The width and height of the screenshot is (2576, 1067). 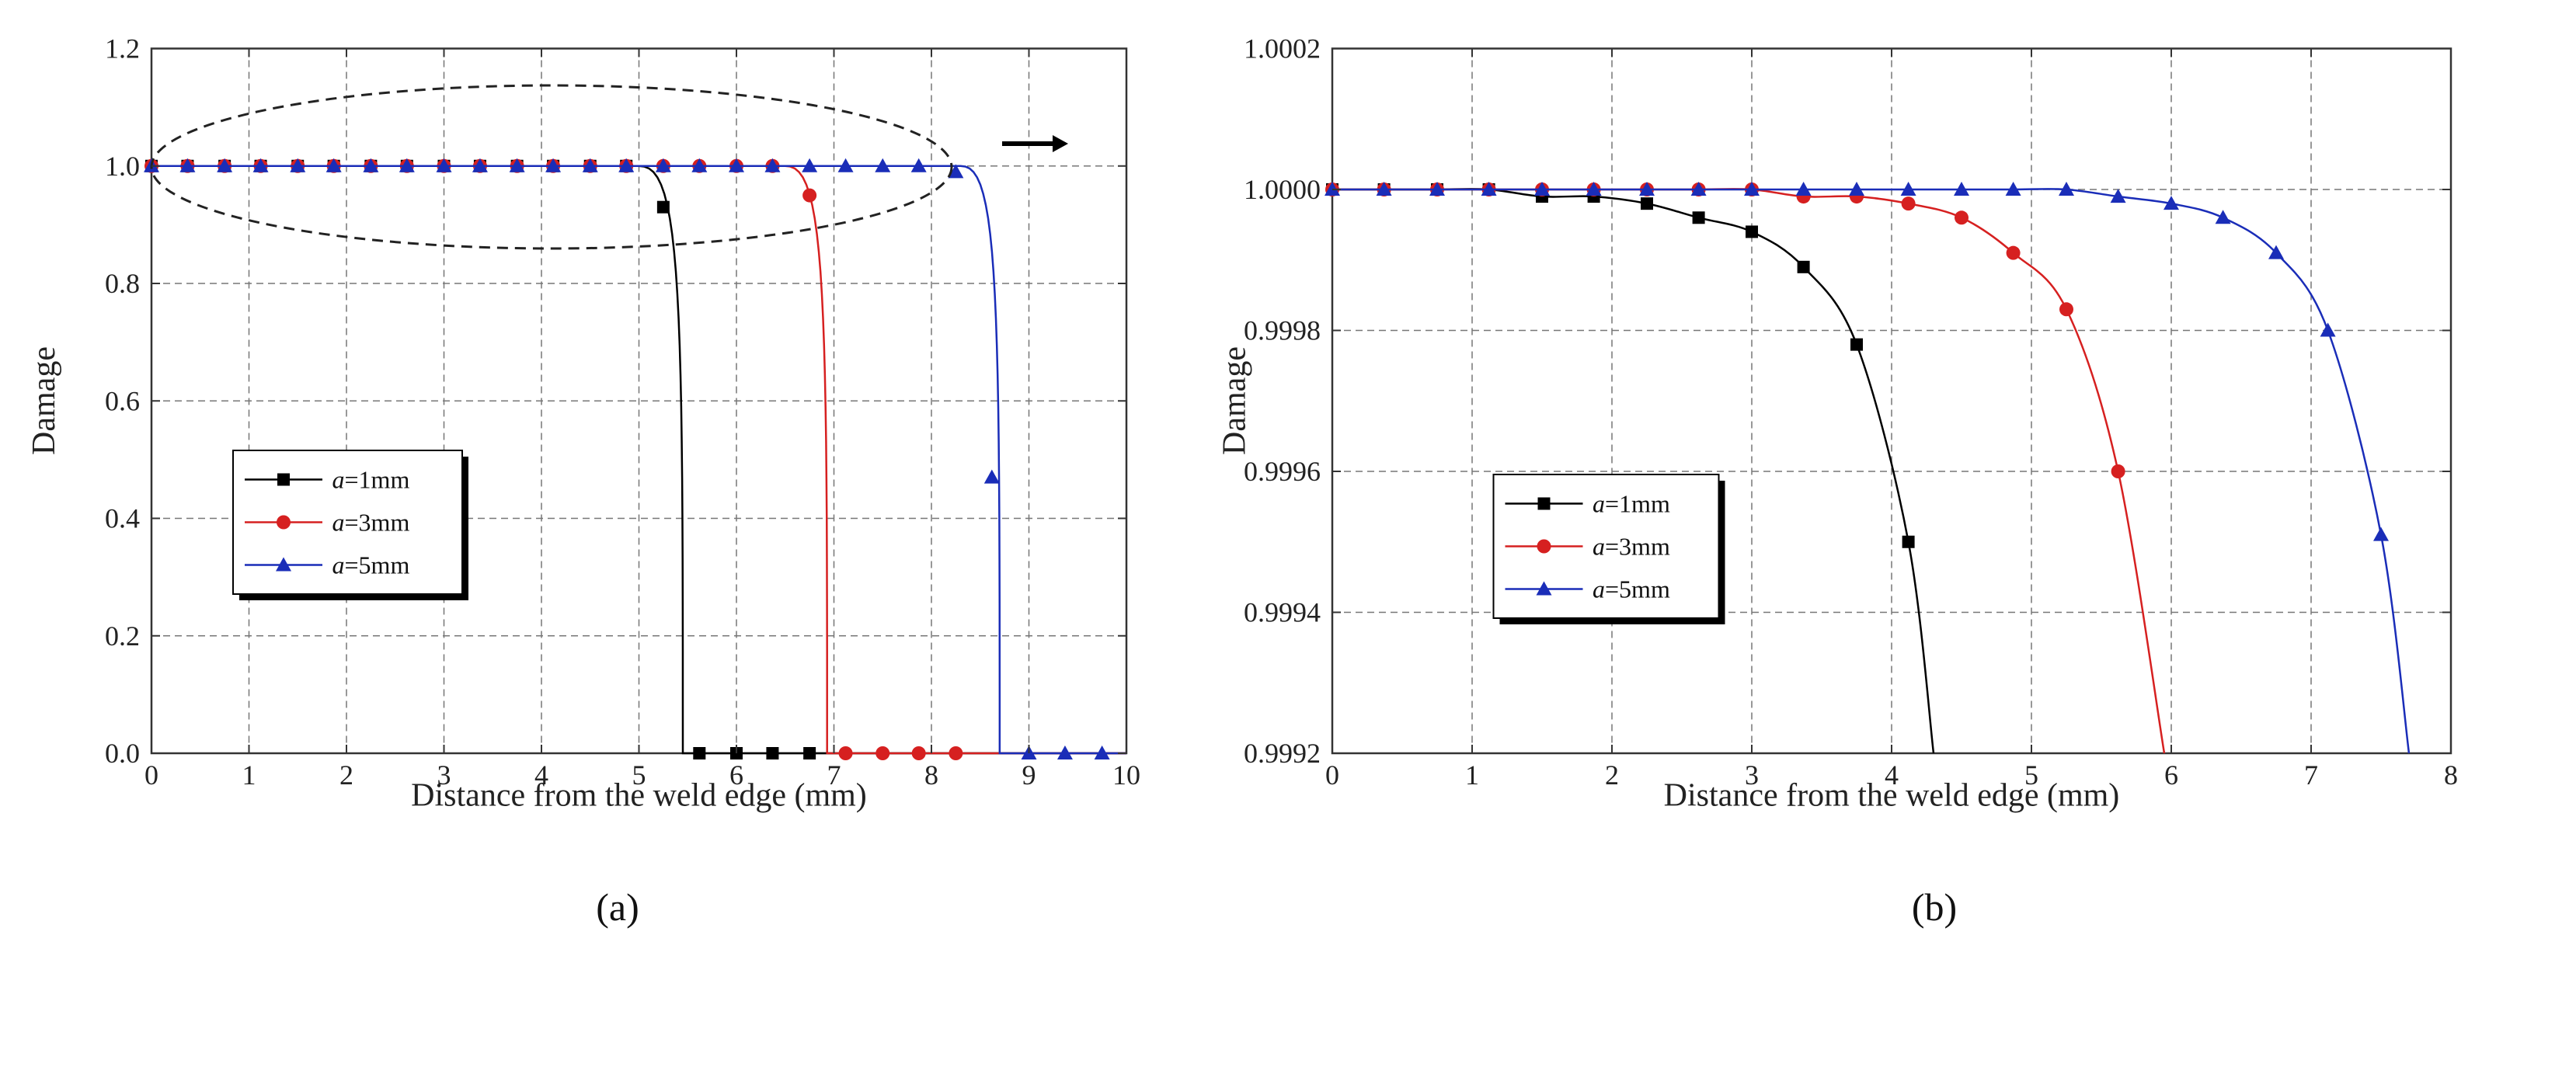 I want to click on y-tick-label: 1.2, so click(x=122, y=48).